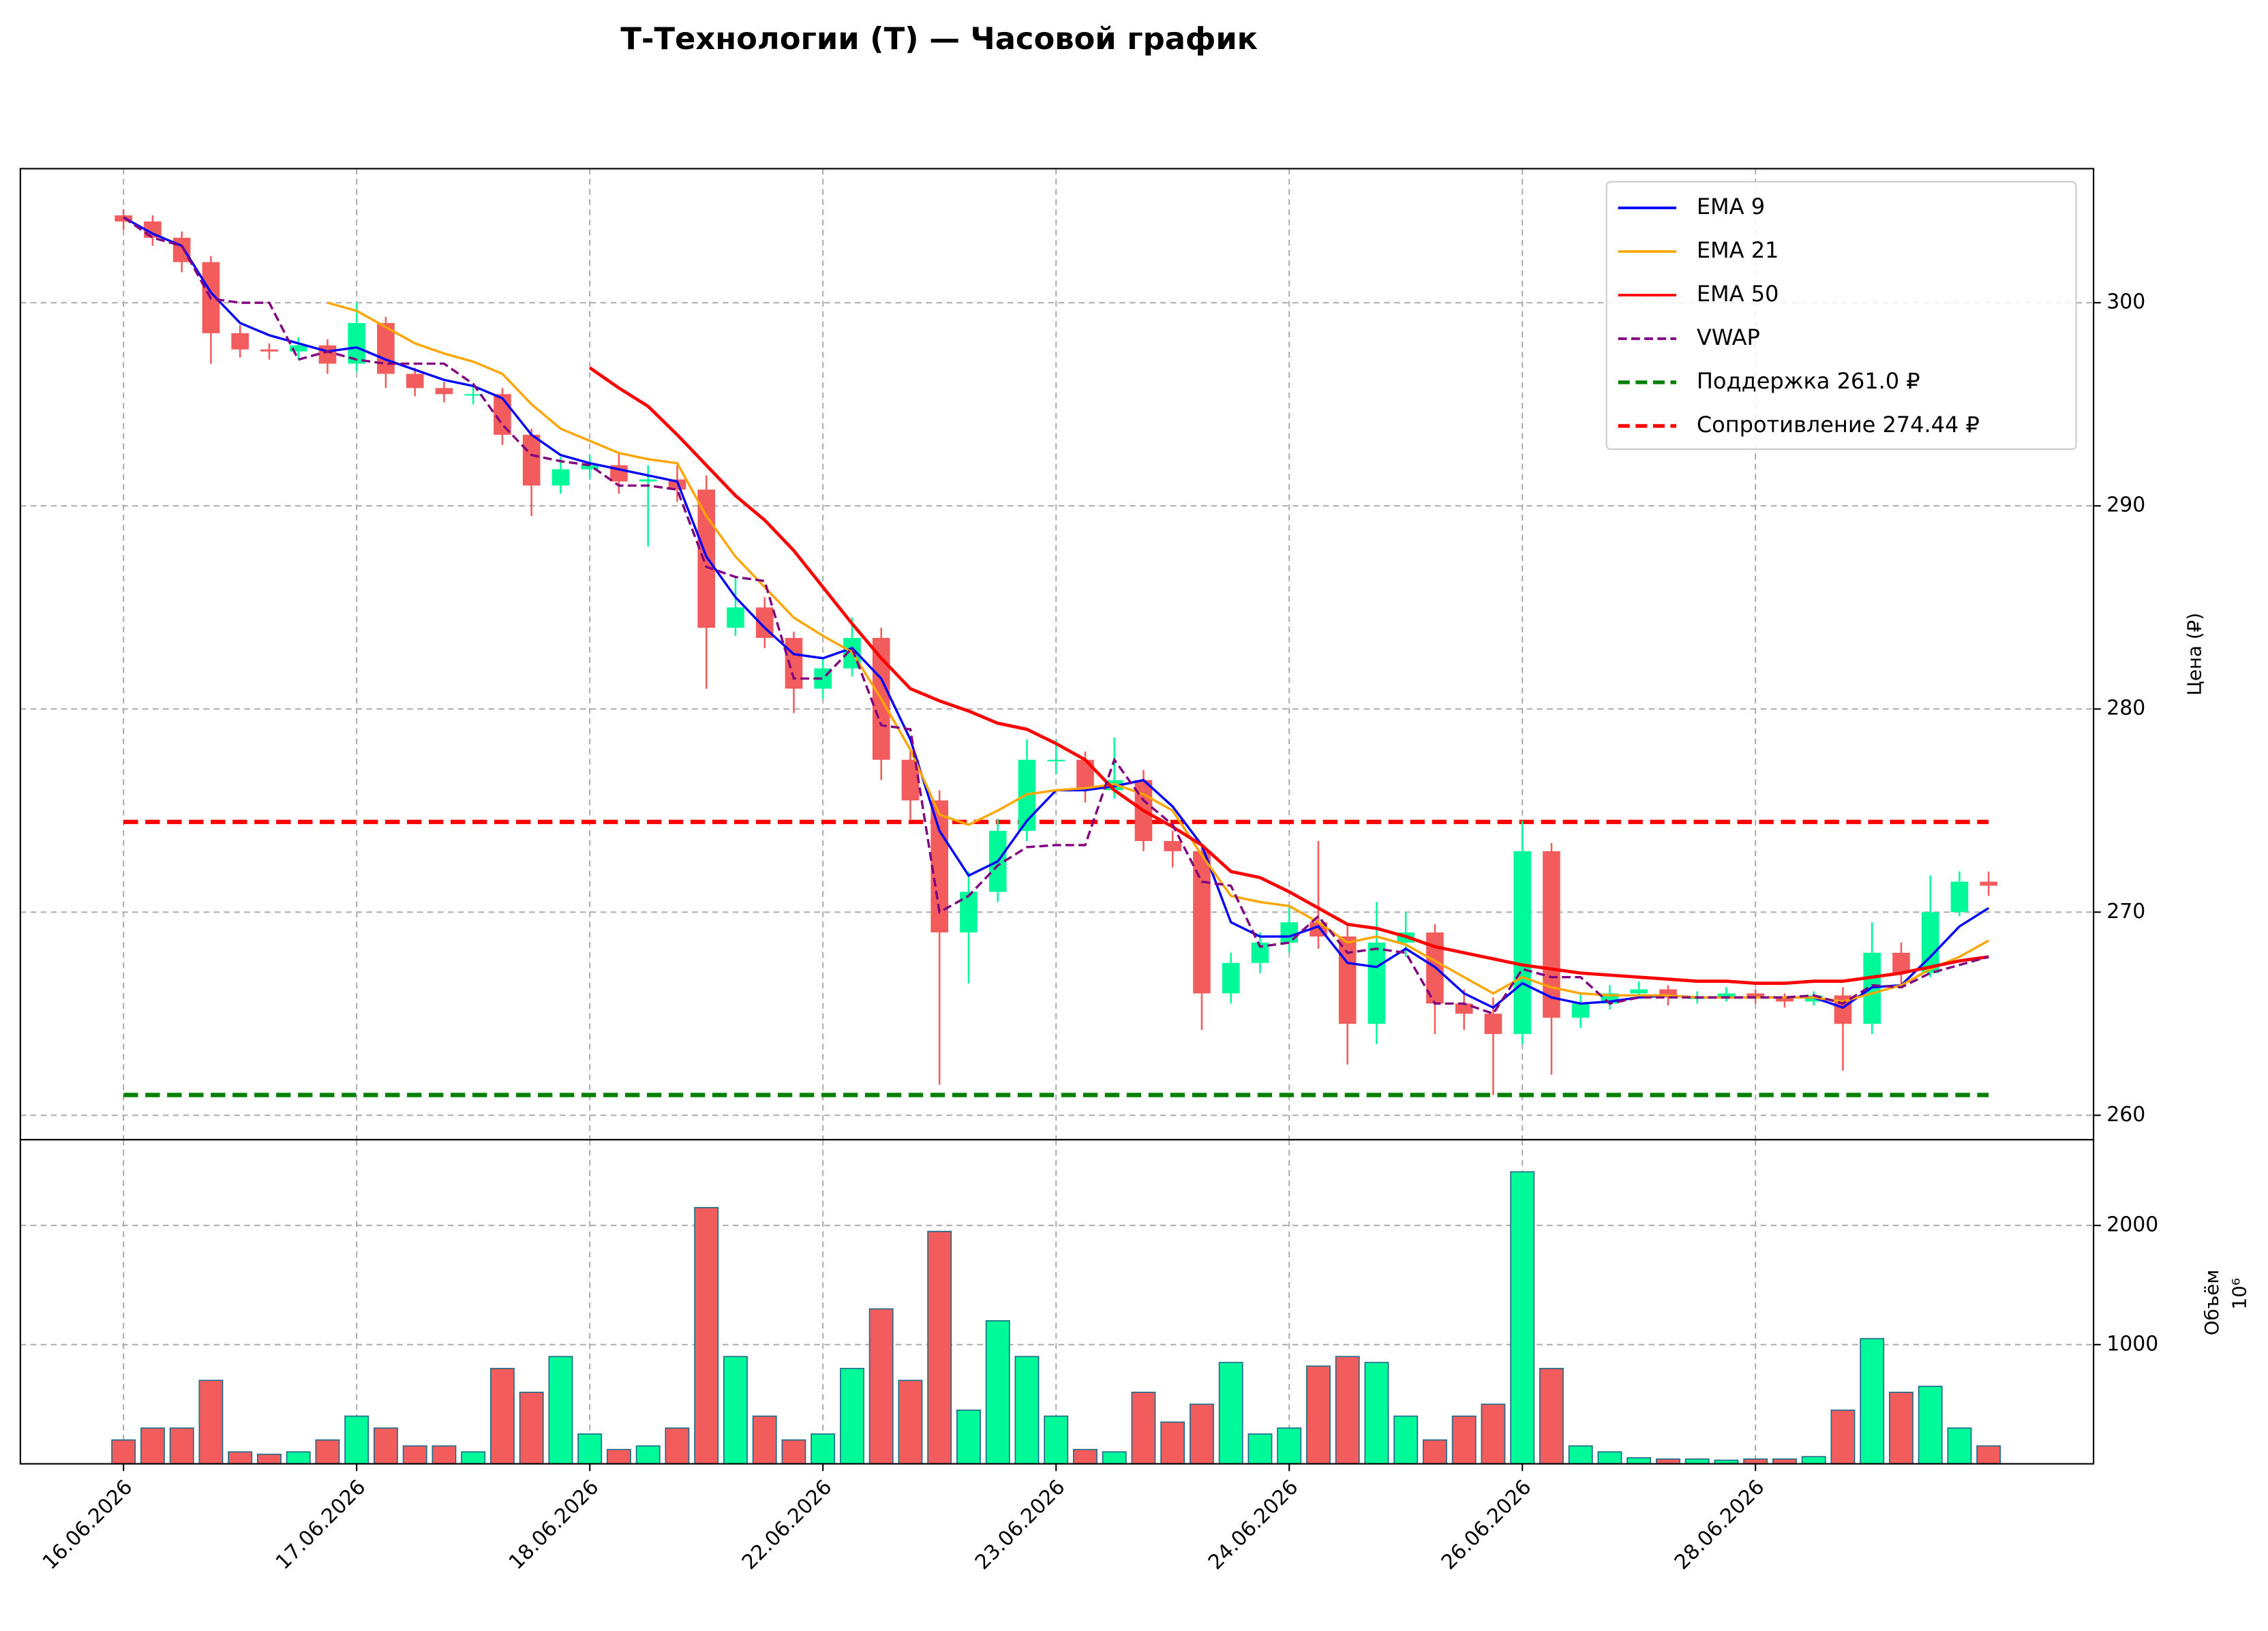  I want to click on x-tick-label: 26.06.2026, so click(1487, 1524).